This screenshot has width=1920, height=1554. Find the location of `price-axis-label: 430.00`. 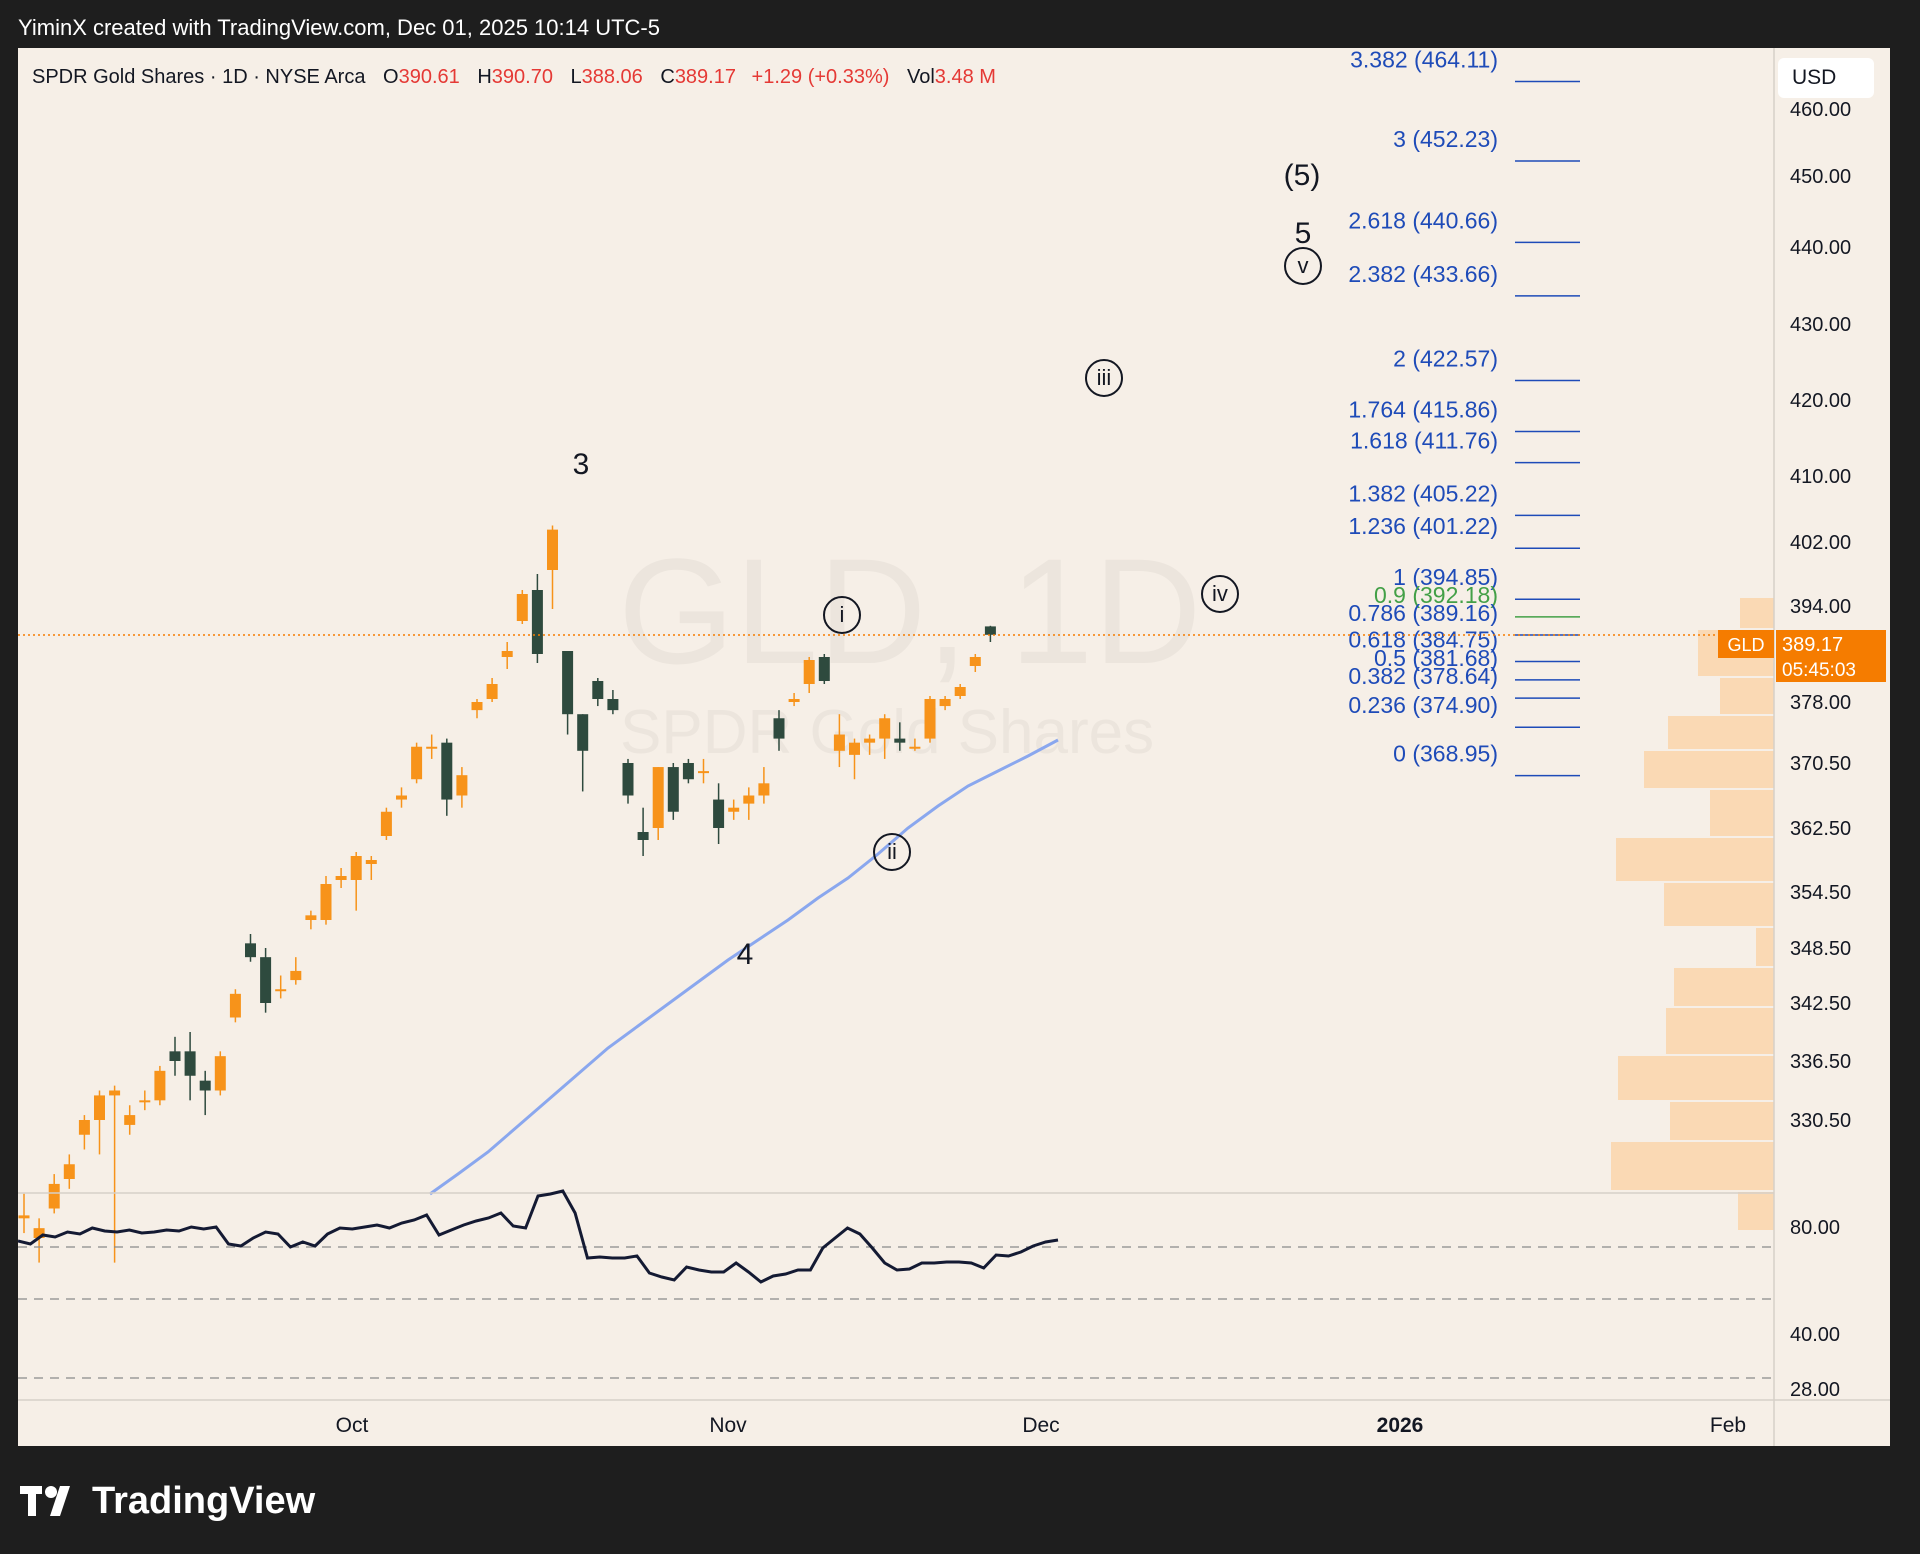

price-axis-label: 430.00 is located at coordinates (1820, 325).